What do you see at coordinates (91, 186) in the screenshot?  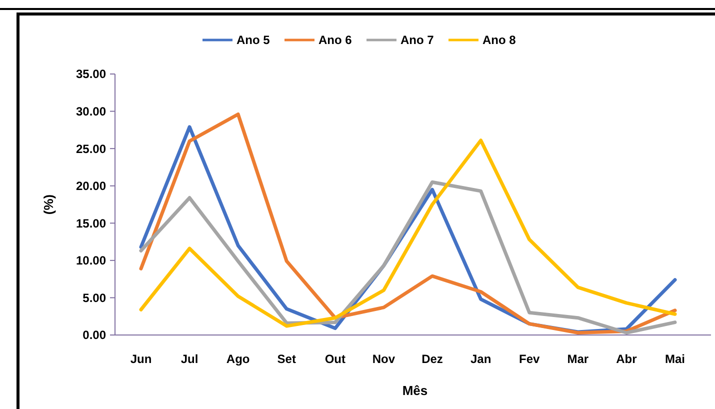 I see `y-tick-label: 20.00` at bounding box center [91, 186].